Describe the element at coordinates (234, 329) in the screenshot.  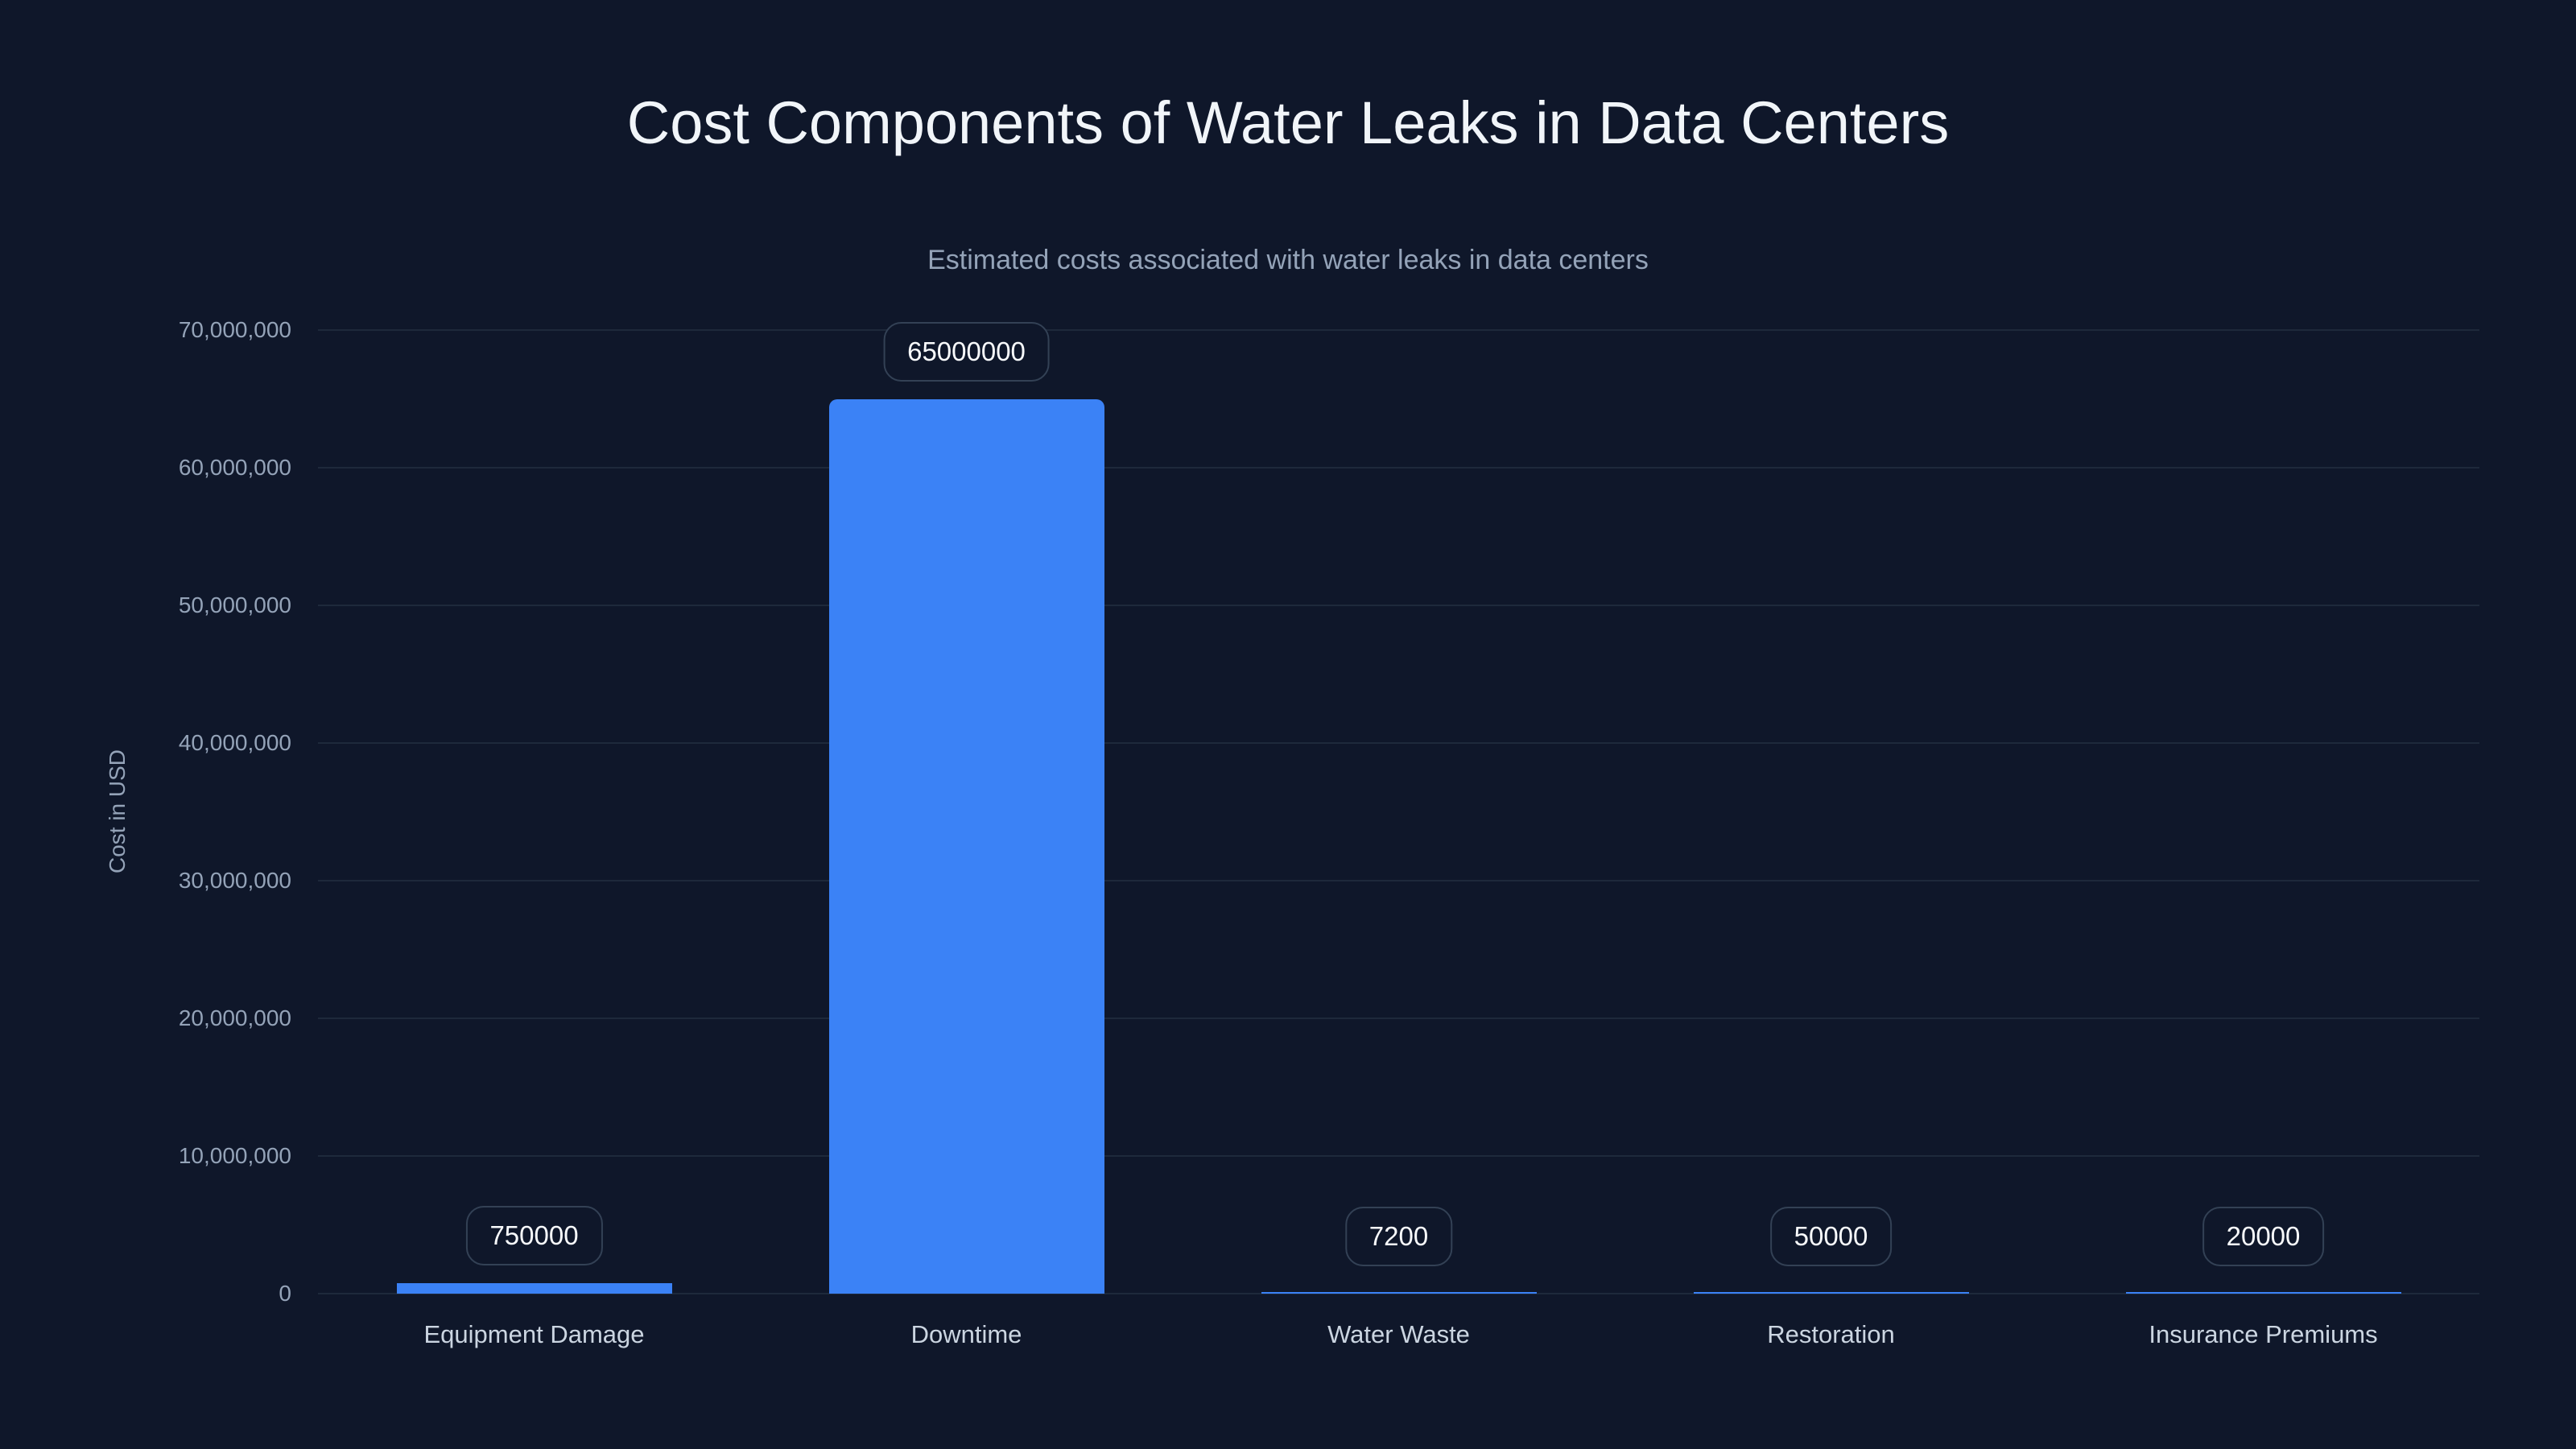
I see `y-tick-label: 70,000,000` at that location.